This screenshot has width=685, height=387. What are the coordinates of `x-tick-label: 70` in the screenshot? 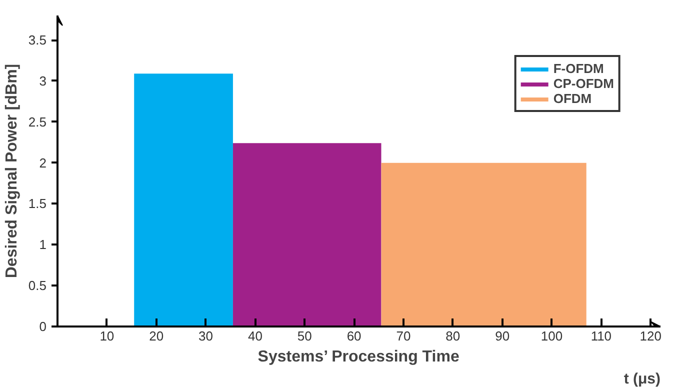 It's located at (403, 336).